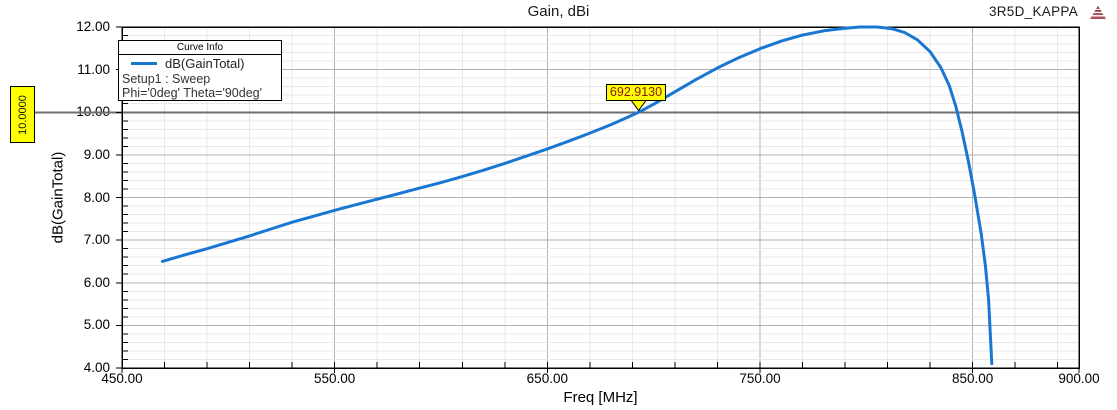  I want to click on y-tick-label: 7.00, so click(96, 240).